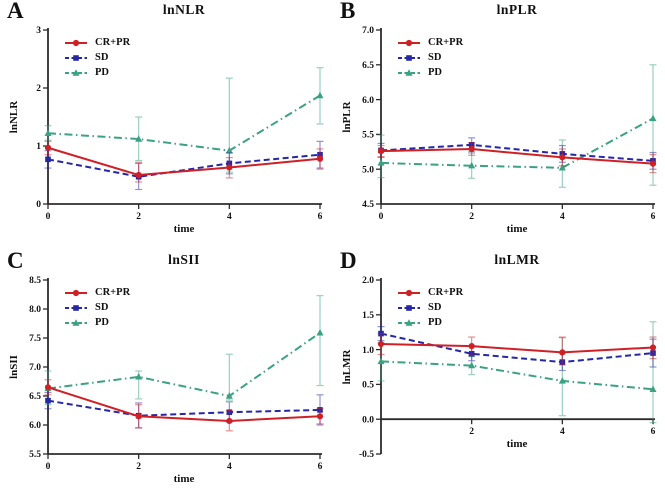 This screenshot has width=665, height=500. I want to click on y-axis-title: lnSII, so click(14, 367).